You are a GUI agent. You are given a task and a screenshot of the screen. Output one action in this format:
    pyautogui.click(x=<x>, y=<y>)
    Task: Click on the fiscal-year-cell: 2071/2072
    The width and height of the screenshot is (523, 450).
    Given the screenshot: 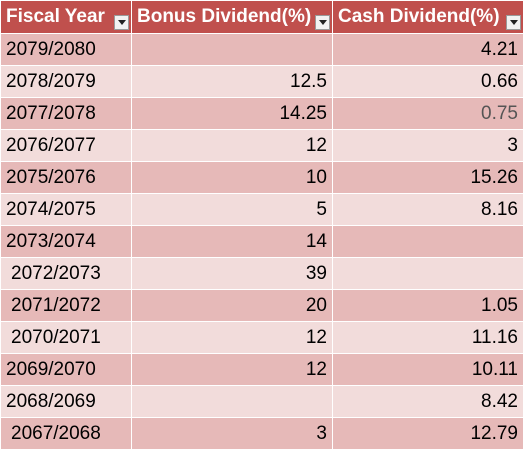 What is the action you would take?
    pyautogui.click(x=66, y=305)
    